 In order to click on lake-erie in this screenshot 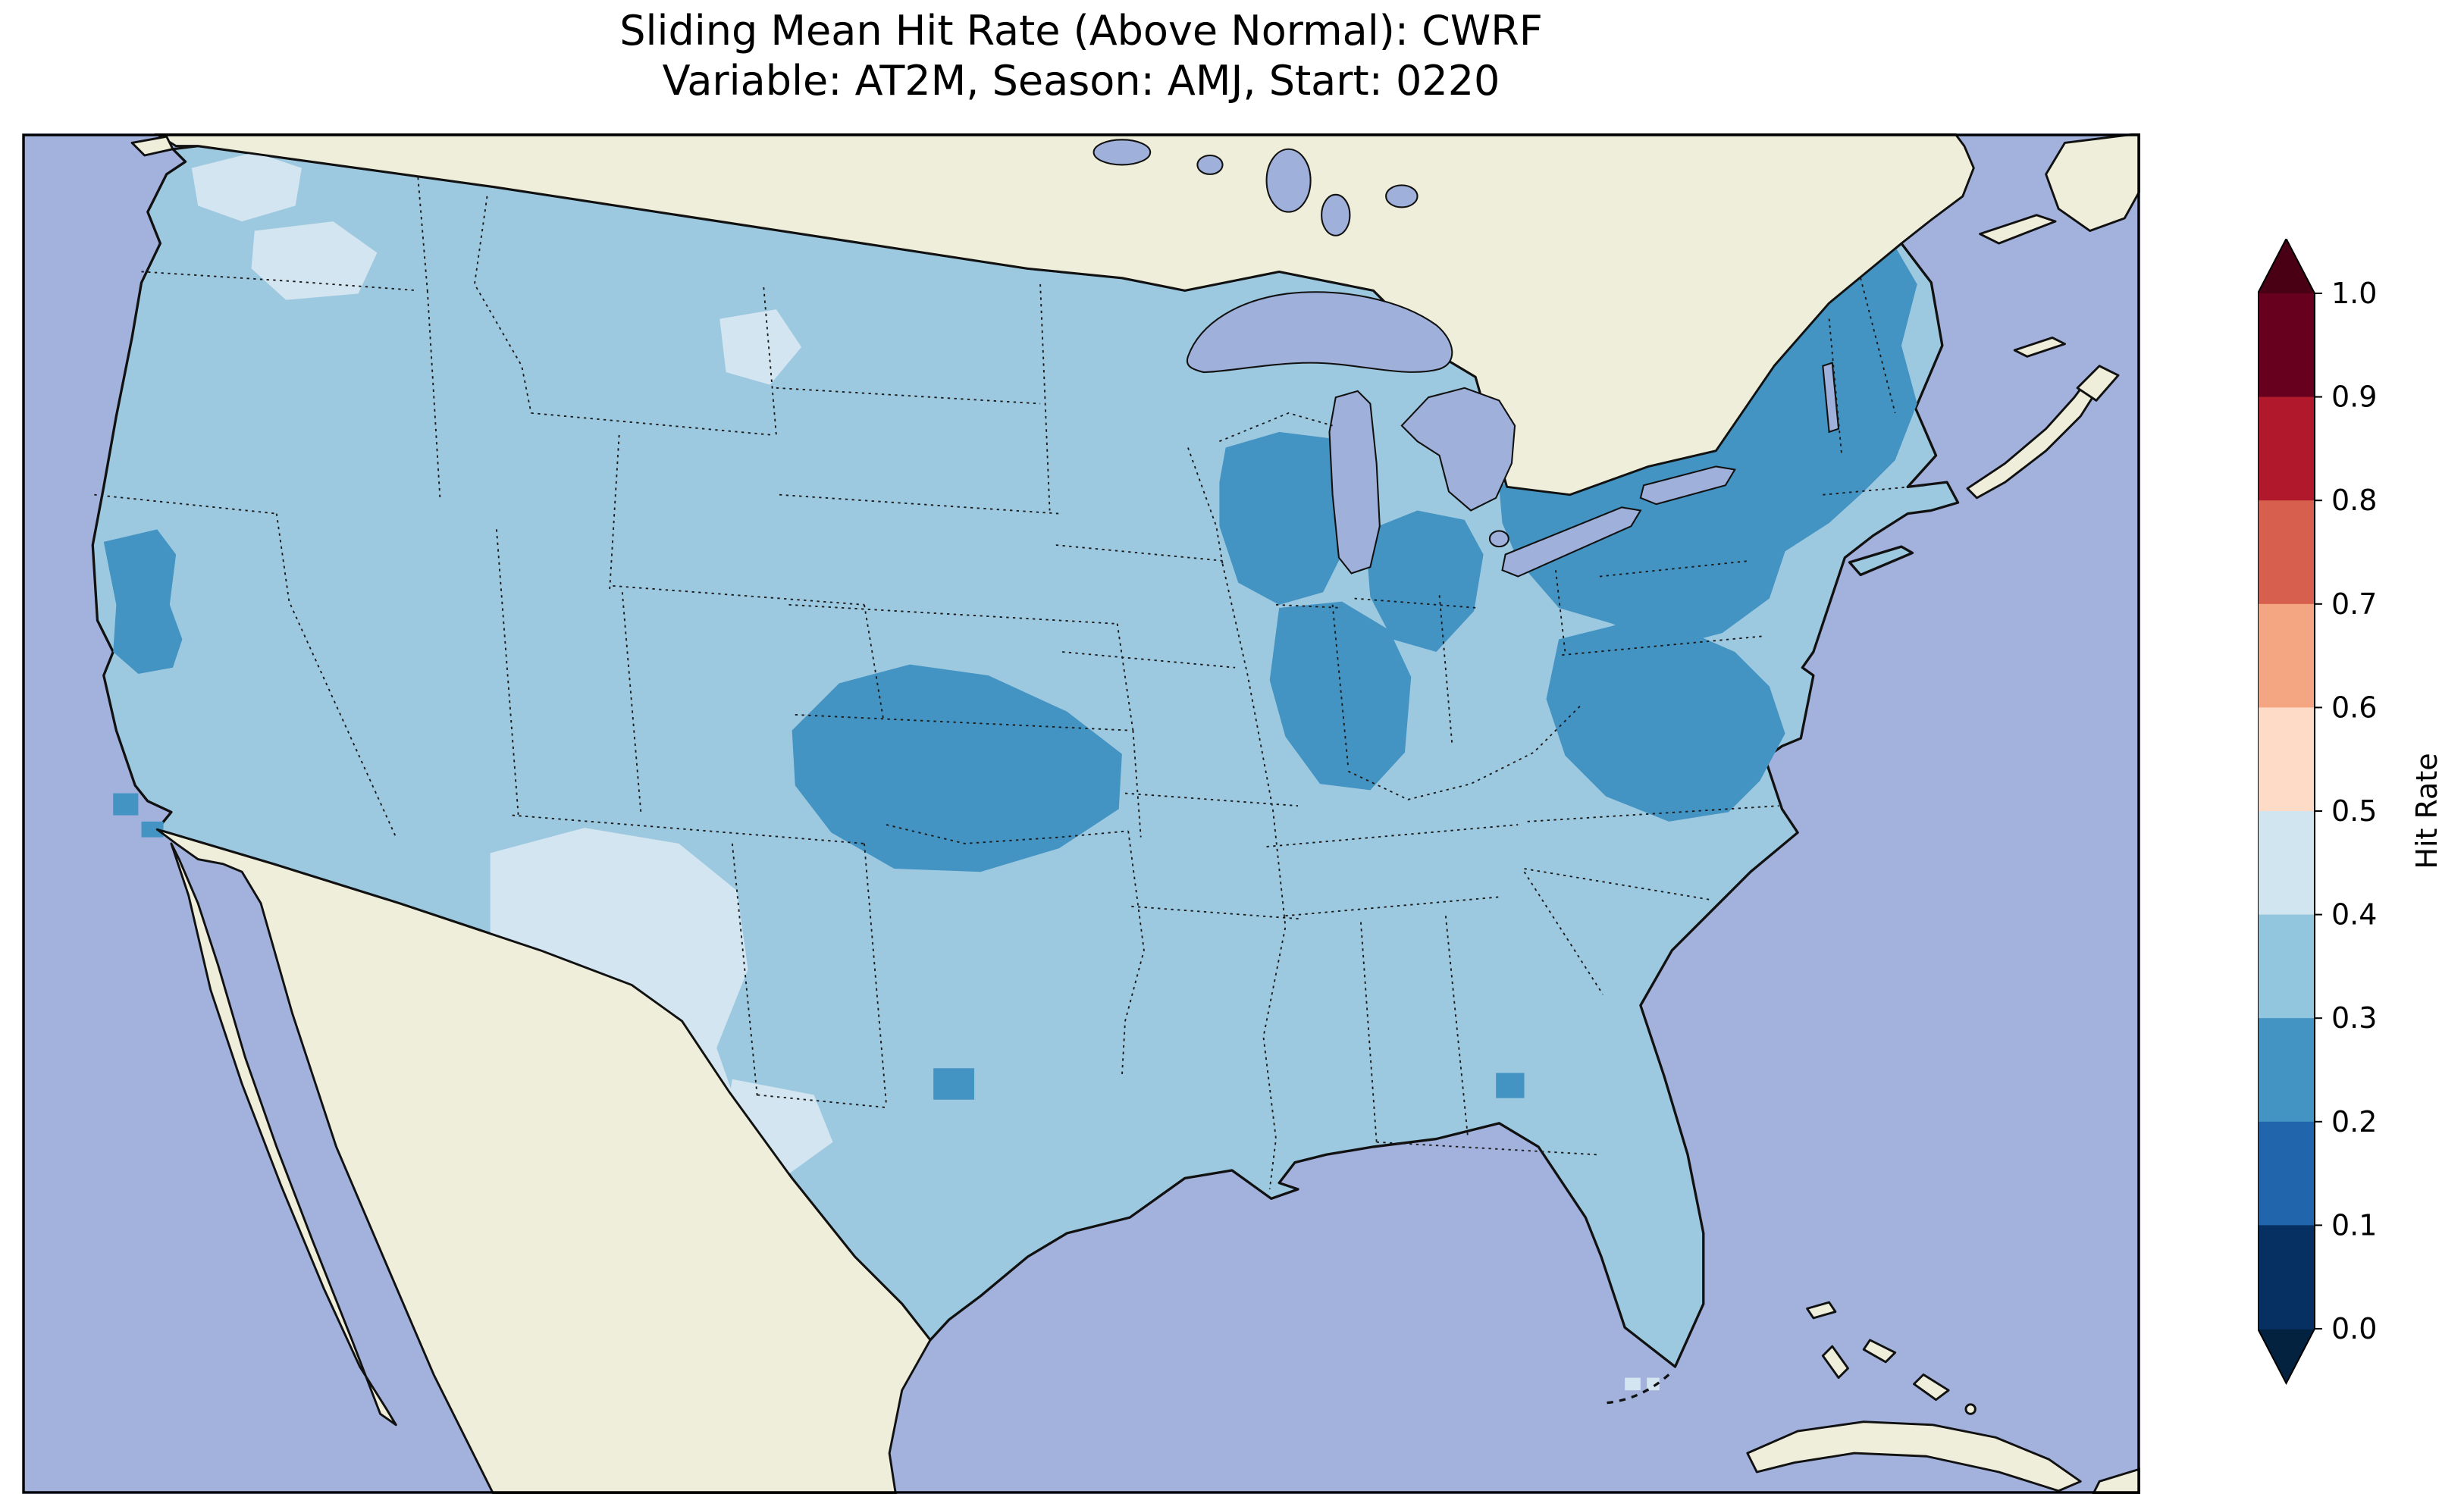, I will do `click(1571, 542)`.